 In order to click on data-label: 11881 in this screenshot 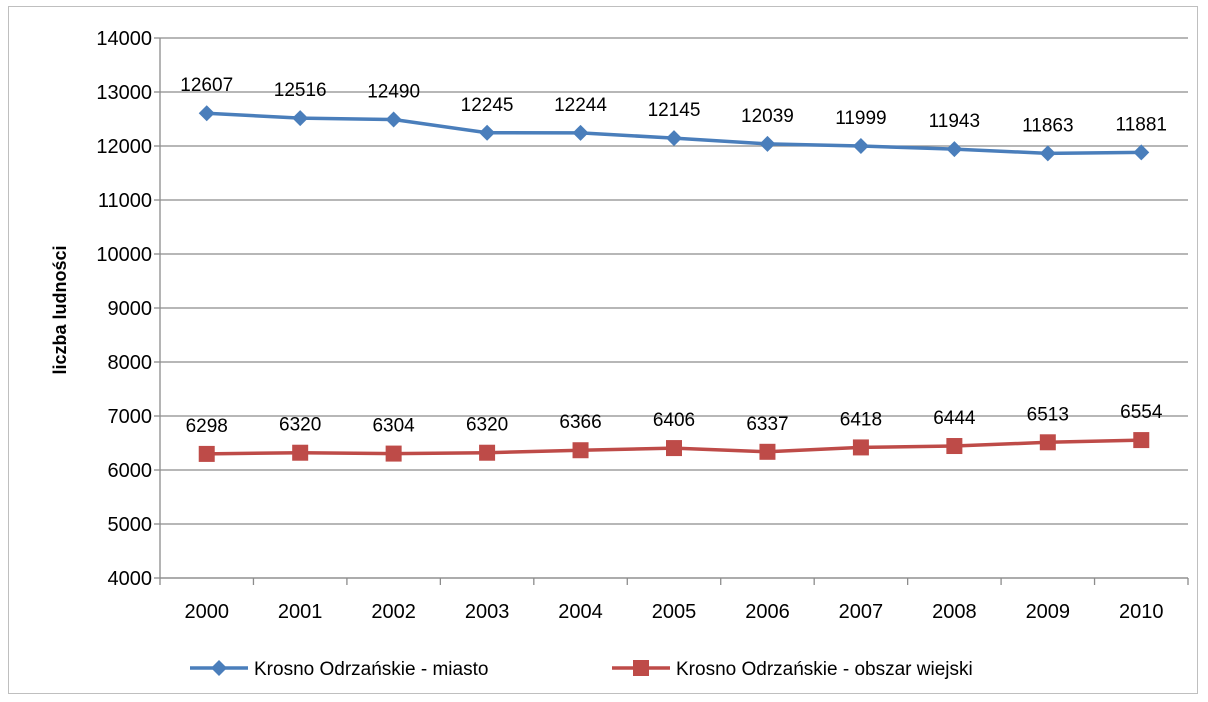, I will do `click(1141, 124)`.